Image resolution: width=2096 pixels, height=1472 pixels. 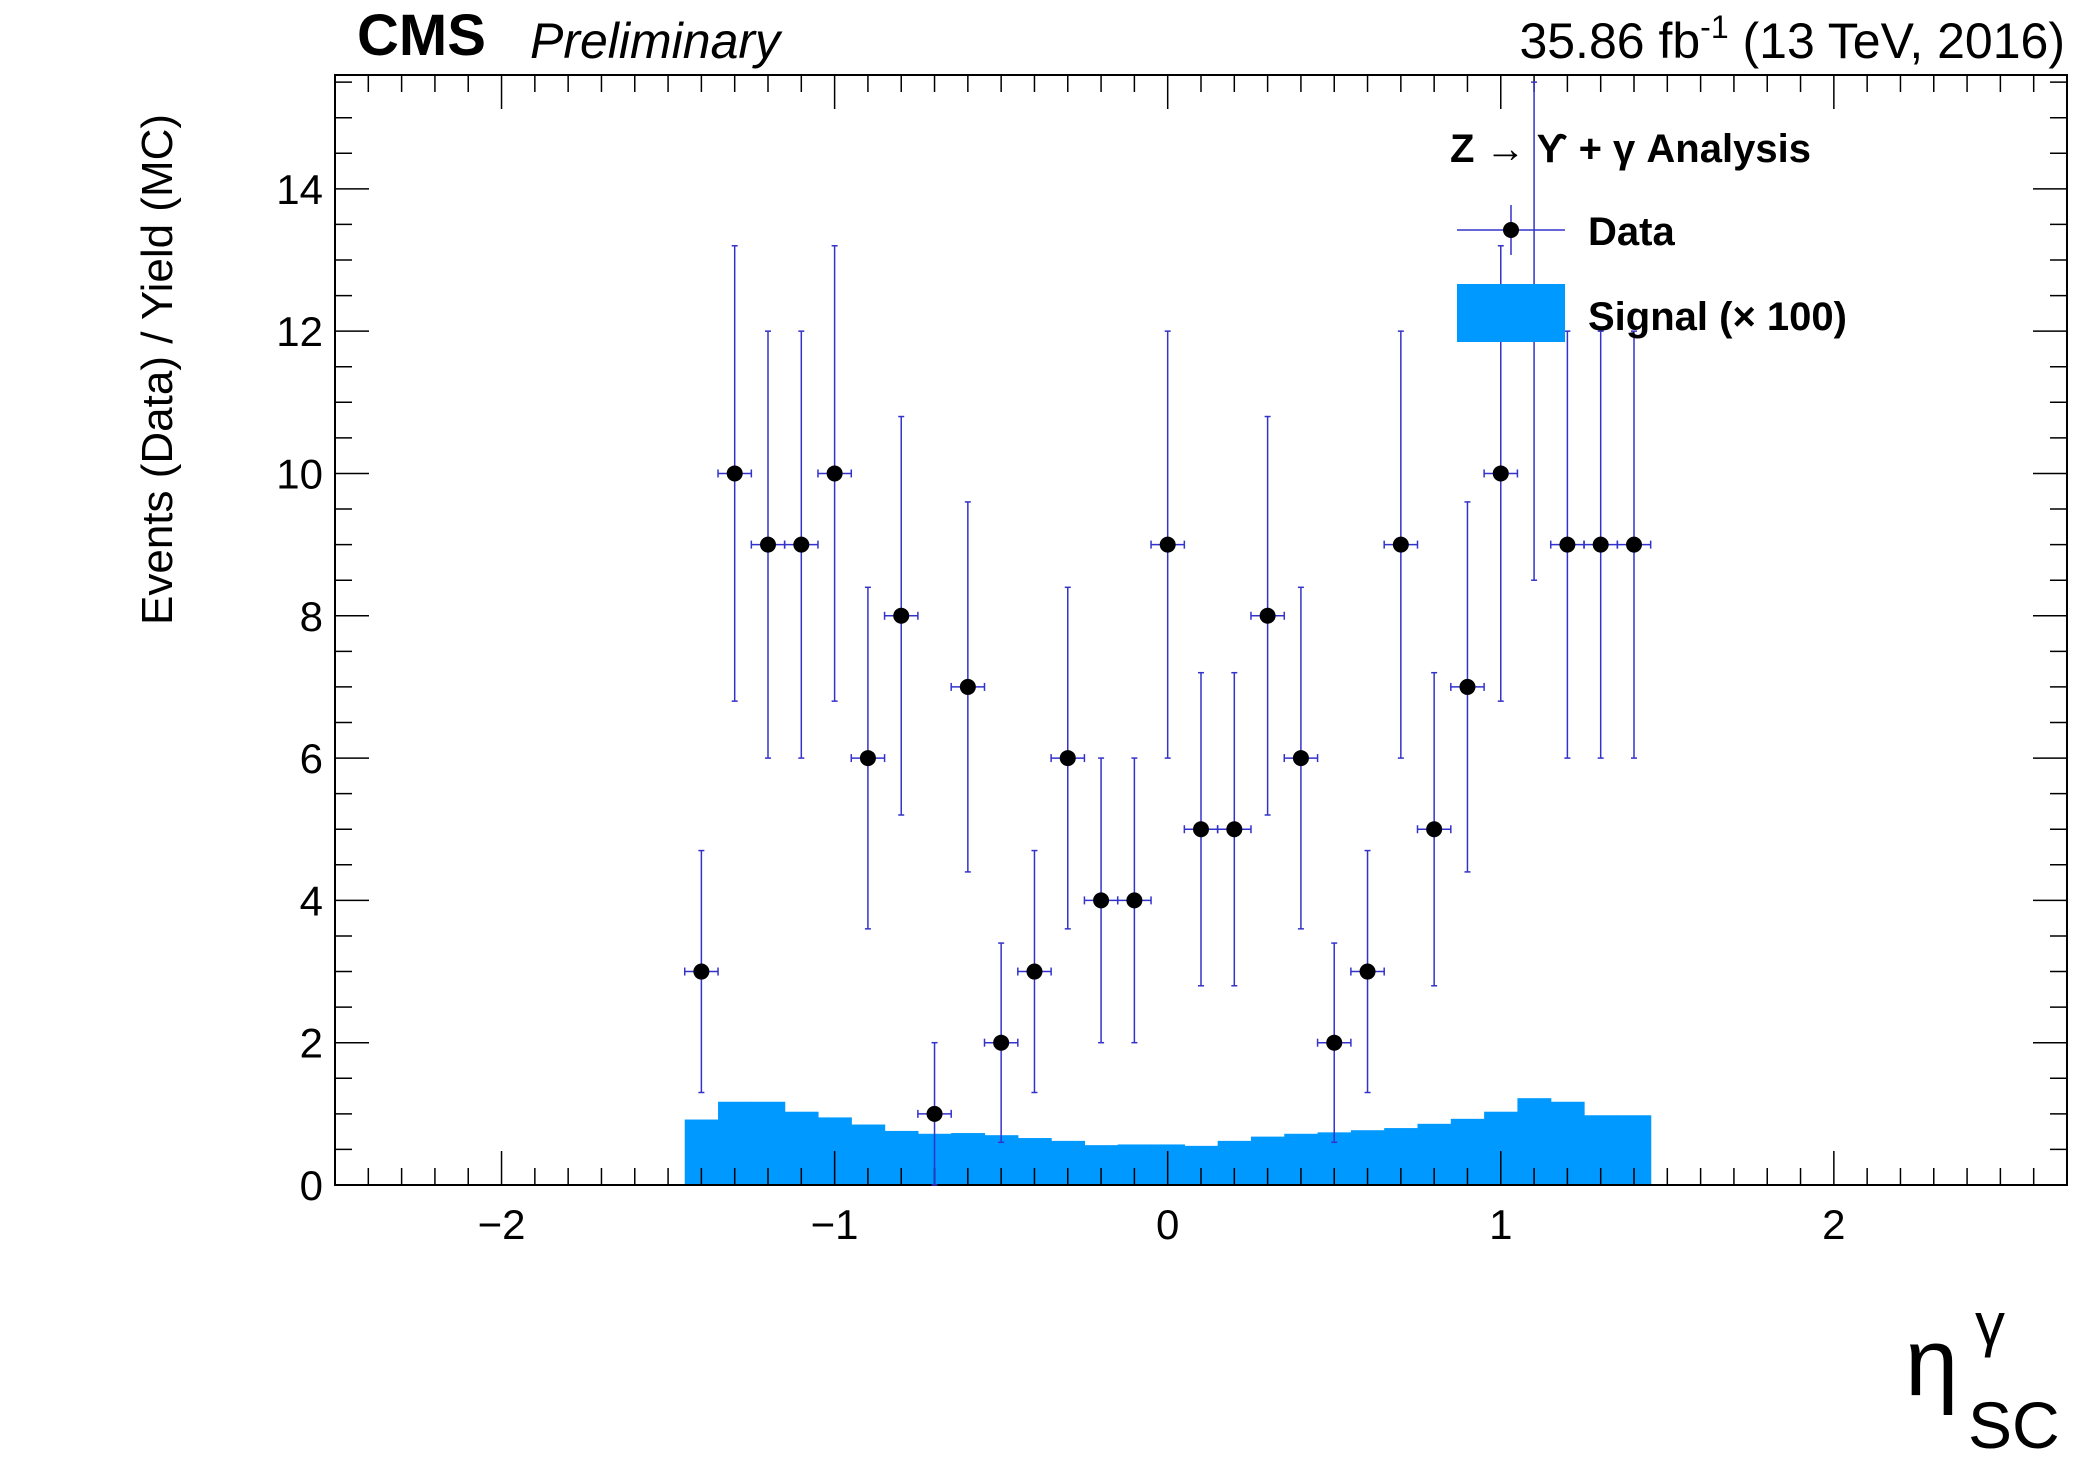 What do you see at coordinates (311, 900) in the screenshot?
I see `y-tick-label: 4` at bounding box center [311, 900].